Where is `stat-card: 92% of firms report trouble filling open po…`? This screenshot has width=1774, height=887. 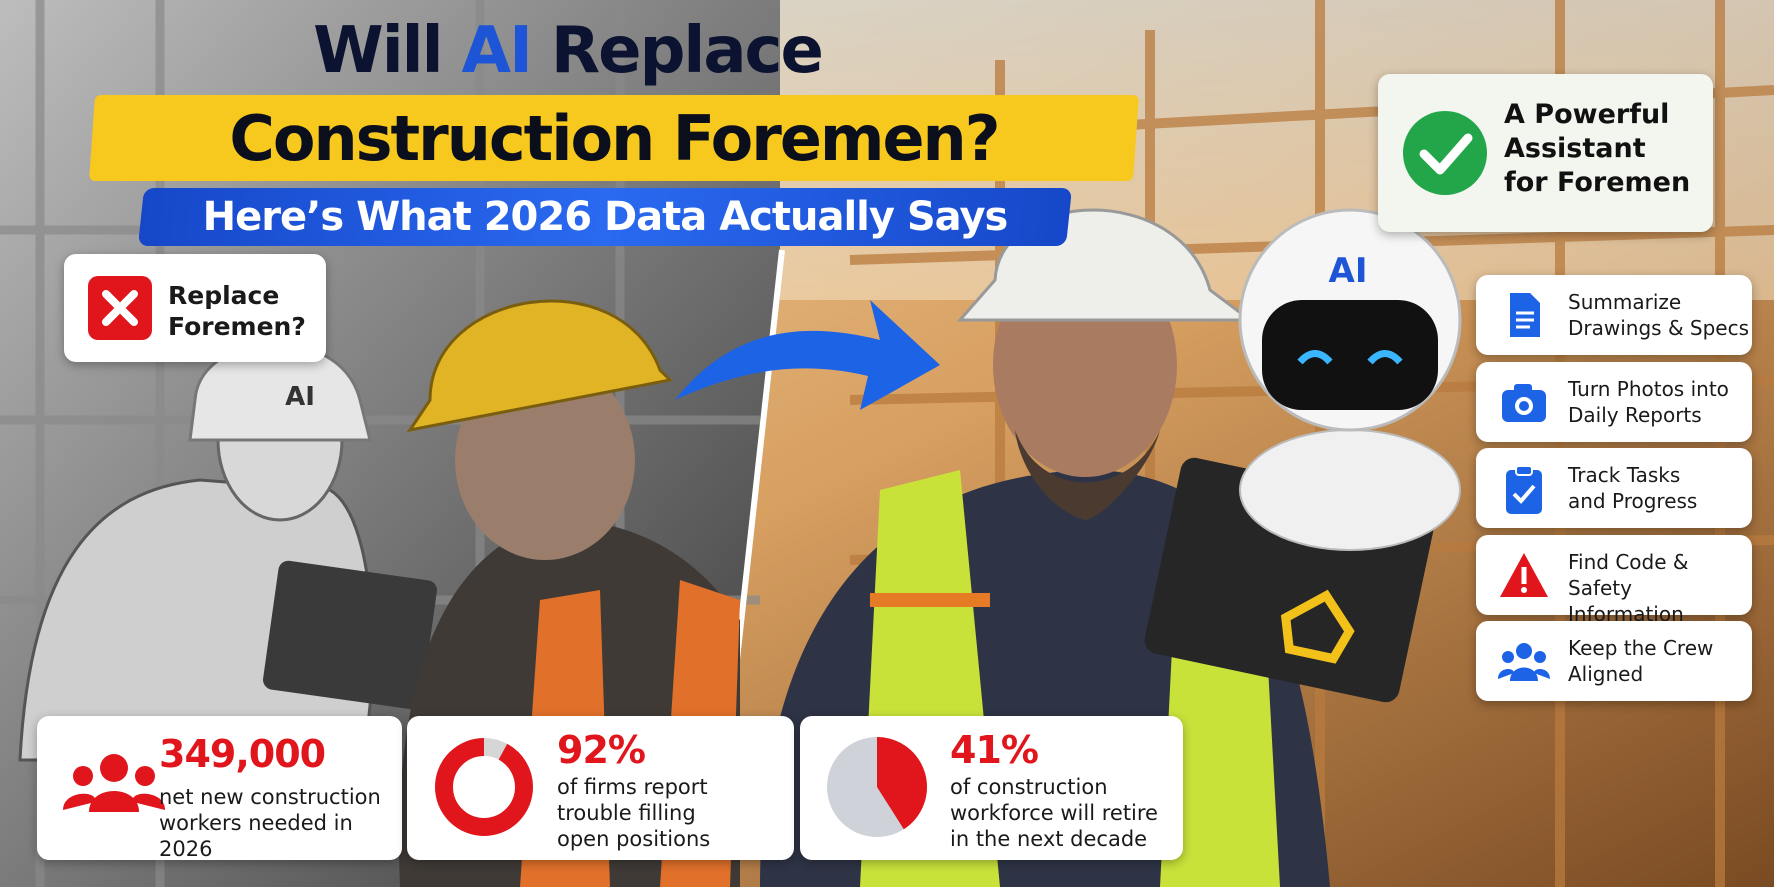 stat-card: 92% of firms report trouble filling open po… is located at coordinates (600, 788).